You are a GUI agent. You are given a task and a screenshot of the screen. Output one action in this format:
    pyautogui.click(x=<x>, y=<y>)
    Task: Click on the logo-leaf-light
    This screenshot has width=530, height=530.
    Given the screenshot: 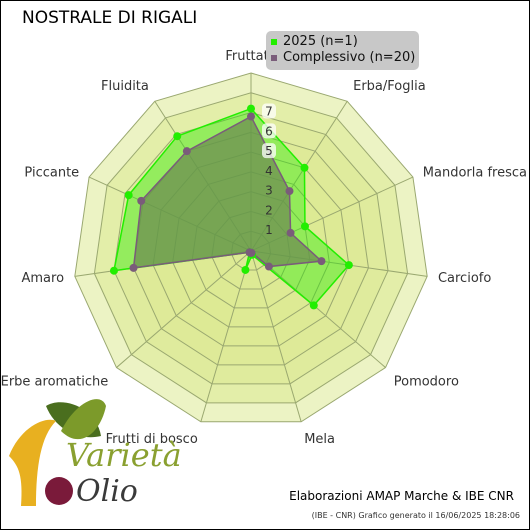 What is the action you would take?
    pyautogui.click(x=83, y=419)
    